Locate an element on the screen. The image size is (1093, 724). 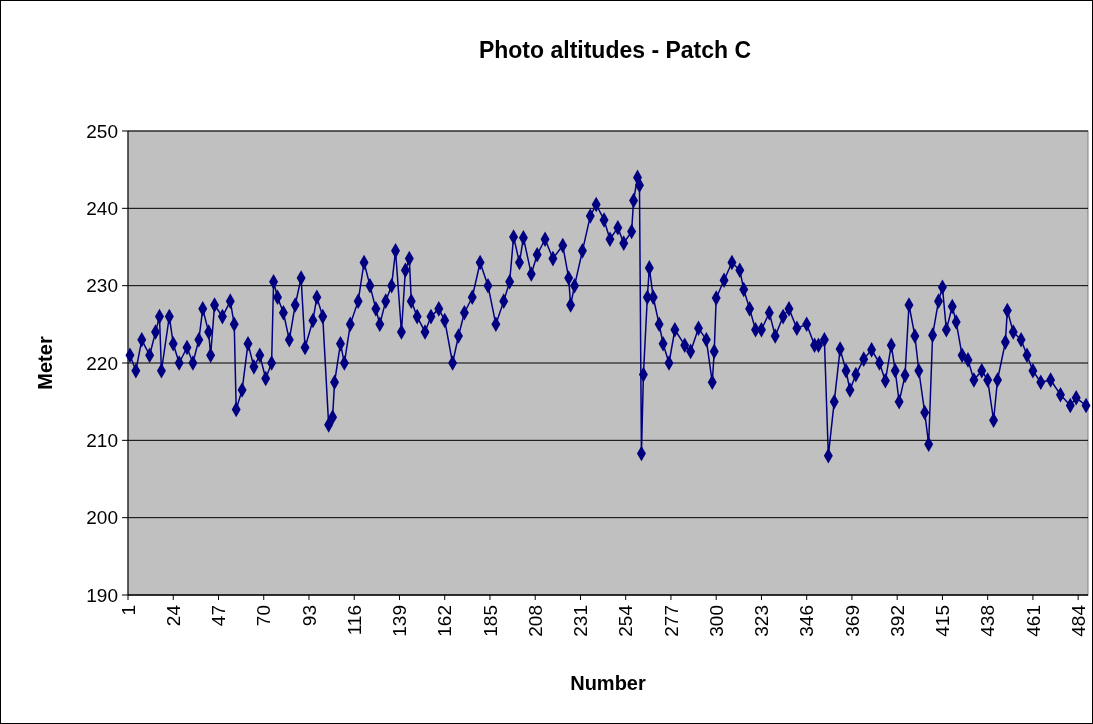
x-tick-label: 93 is located at coordinates (309, 616).